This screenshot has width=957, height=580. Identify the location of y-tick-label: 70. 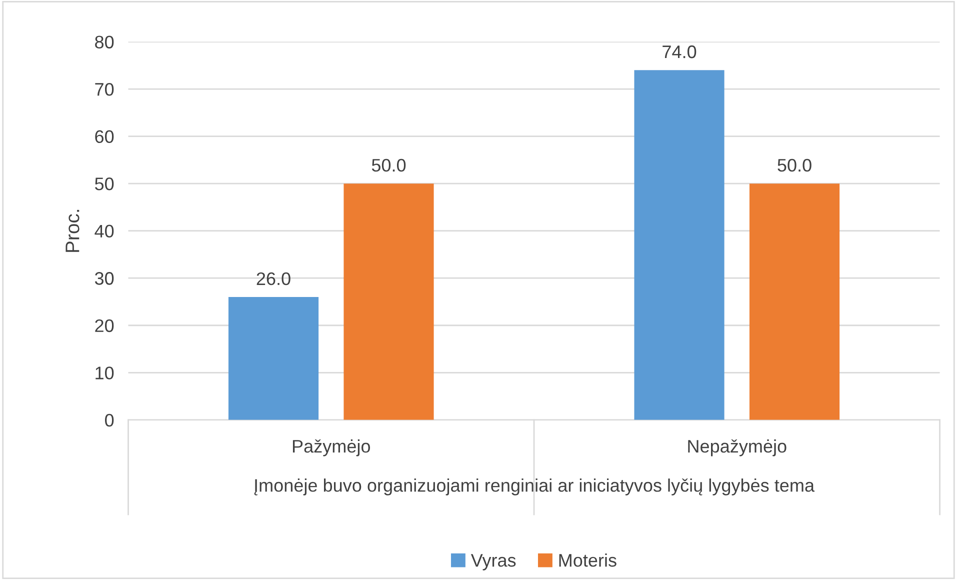
(104, 89).